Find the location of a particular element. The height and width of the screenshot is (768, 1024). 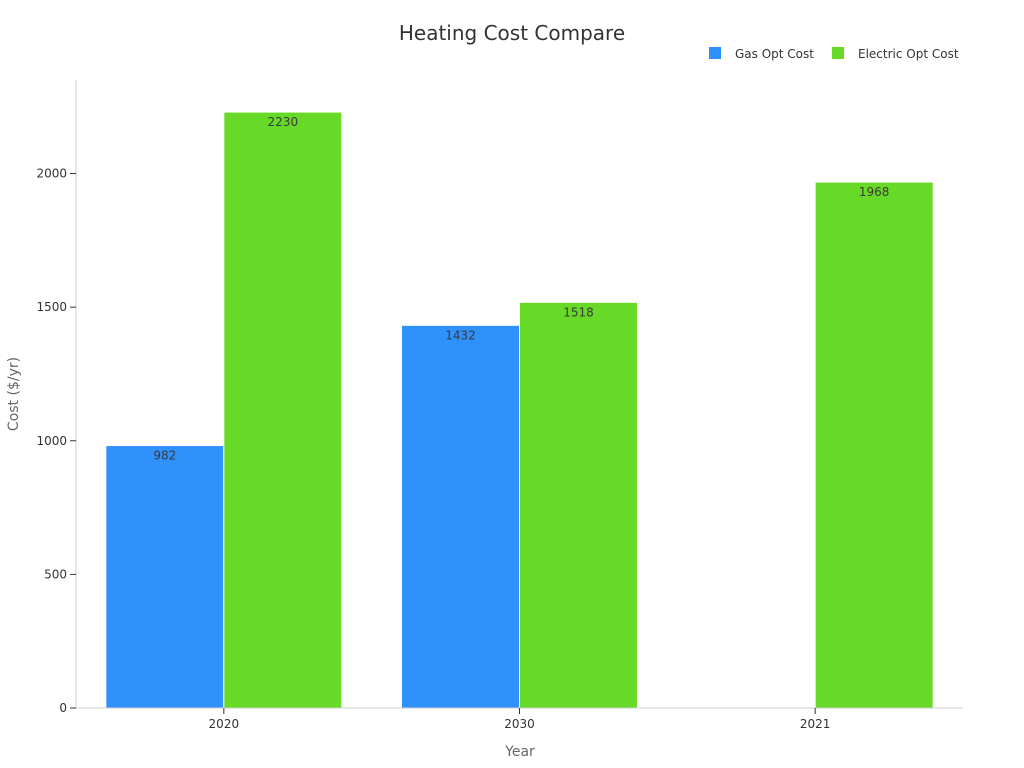

y-tick-label: 0 is located at coordinates (63, 708).